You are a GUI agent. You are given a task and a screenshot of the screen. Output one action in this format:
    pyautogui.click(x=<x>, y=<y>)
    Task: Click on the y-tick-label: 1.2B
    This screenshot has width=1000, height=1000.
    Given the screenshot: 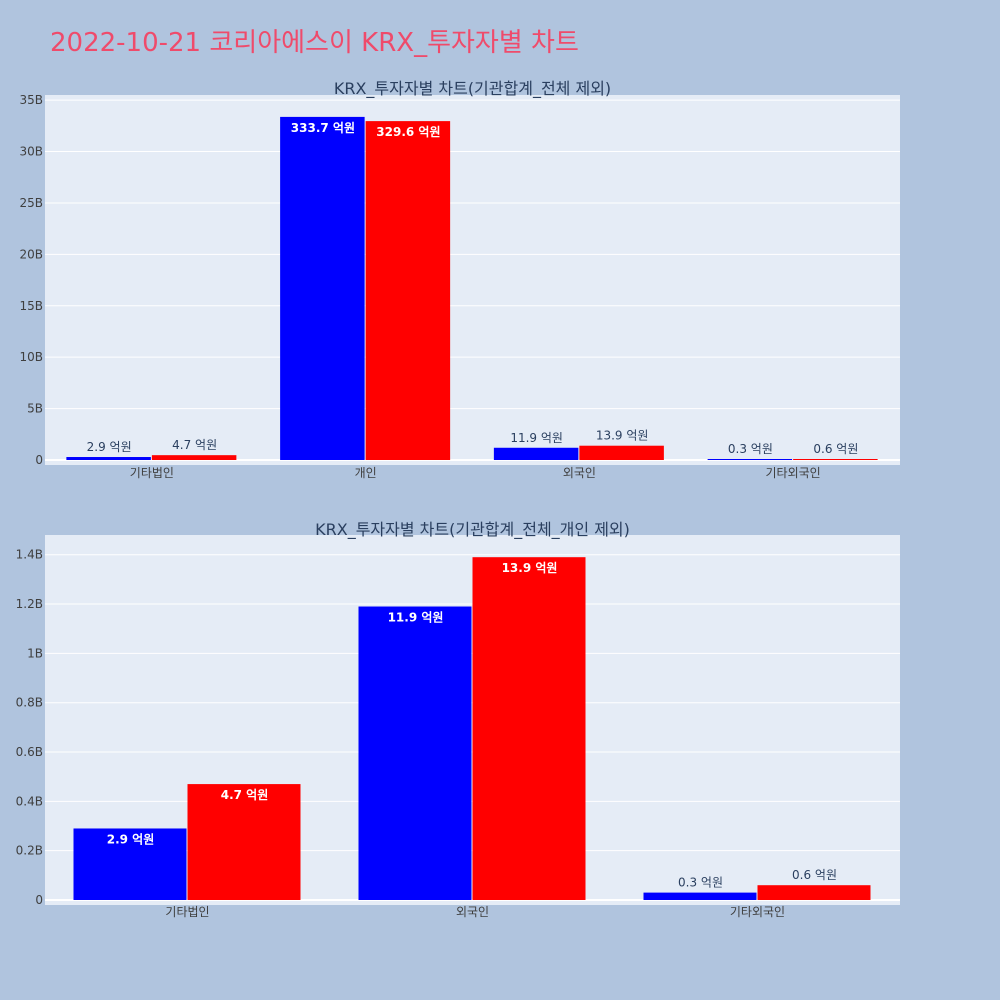 What is the action you would take?
    pyautogui.click(x=29, y=604)
    